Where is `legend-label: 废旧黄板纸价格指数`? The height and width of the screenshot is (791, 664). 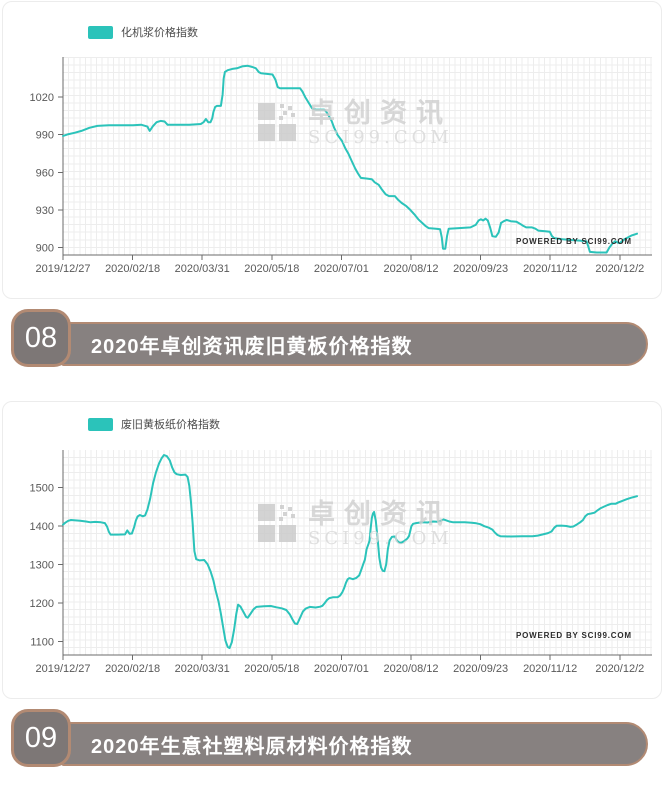 legend-label: 废旧黄板纸价格指数 is located at coordinates (170, 425).